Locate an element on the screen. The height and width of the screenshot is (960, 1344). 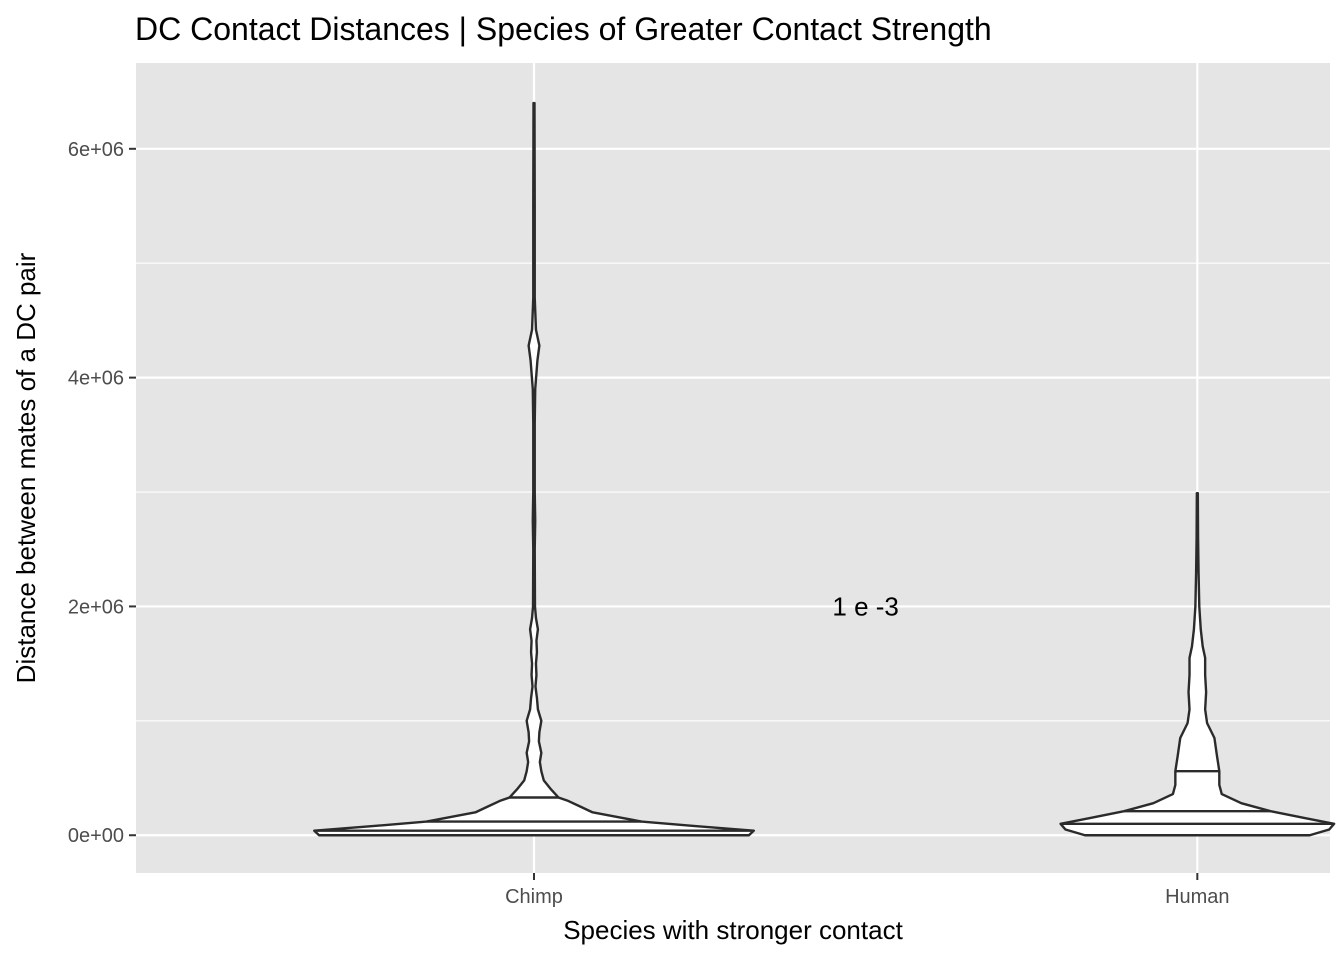
y-tick-label: 4e+06 is located at coordinates (96, 379).